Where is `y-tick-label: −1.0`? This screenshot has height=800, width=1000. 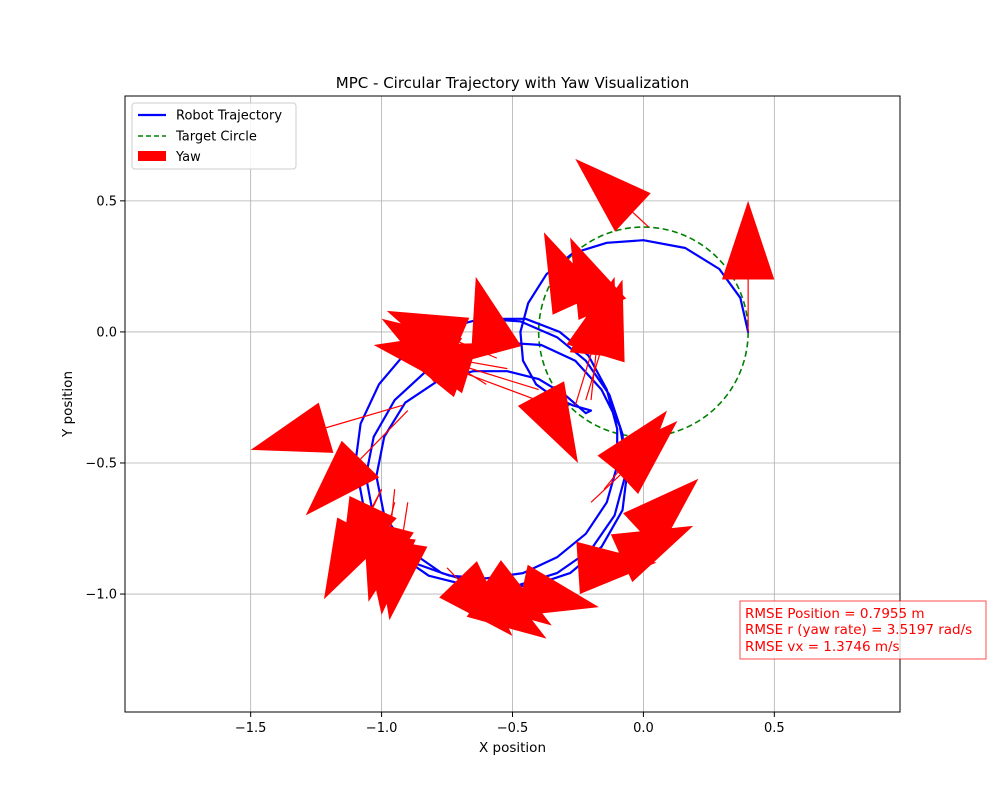
y-tick-label: −1.0 is located at coordinates (101, 595).